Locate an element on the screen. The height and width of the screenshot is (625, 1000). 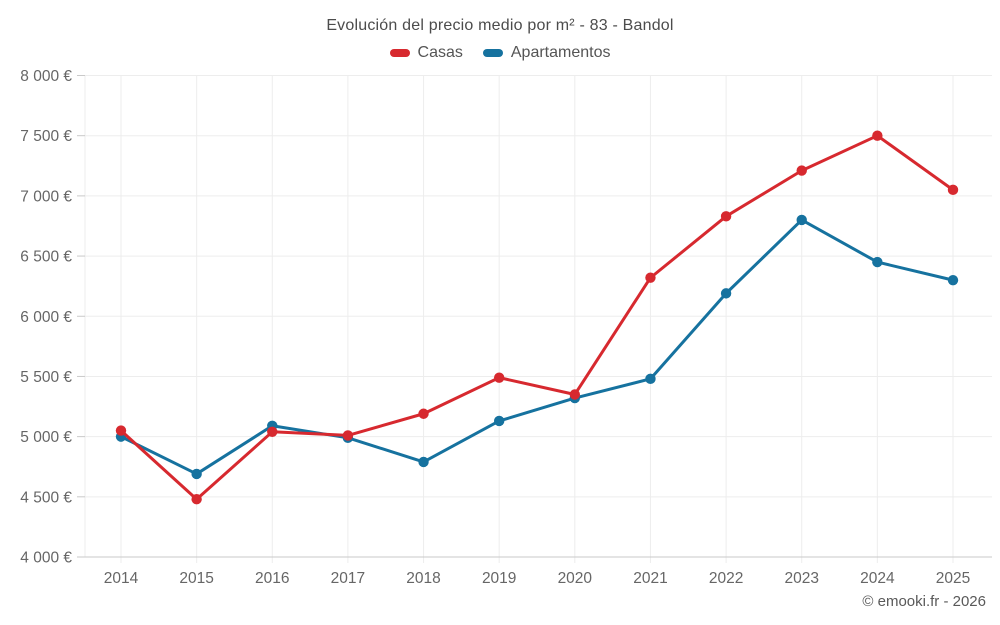
data-point-casas-2022 is located at coordinates (726, 216).